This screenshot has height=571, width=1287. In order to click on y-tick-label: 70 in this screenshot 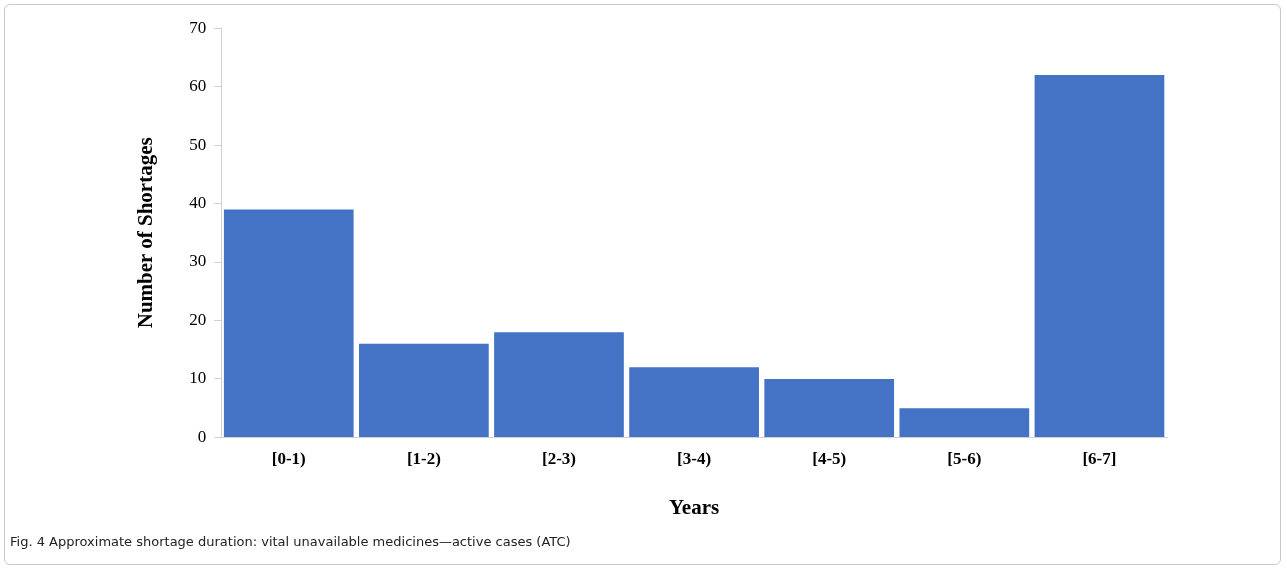, I will do `click(198, 27)`.